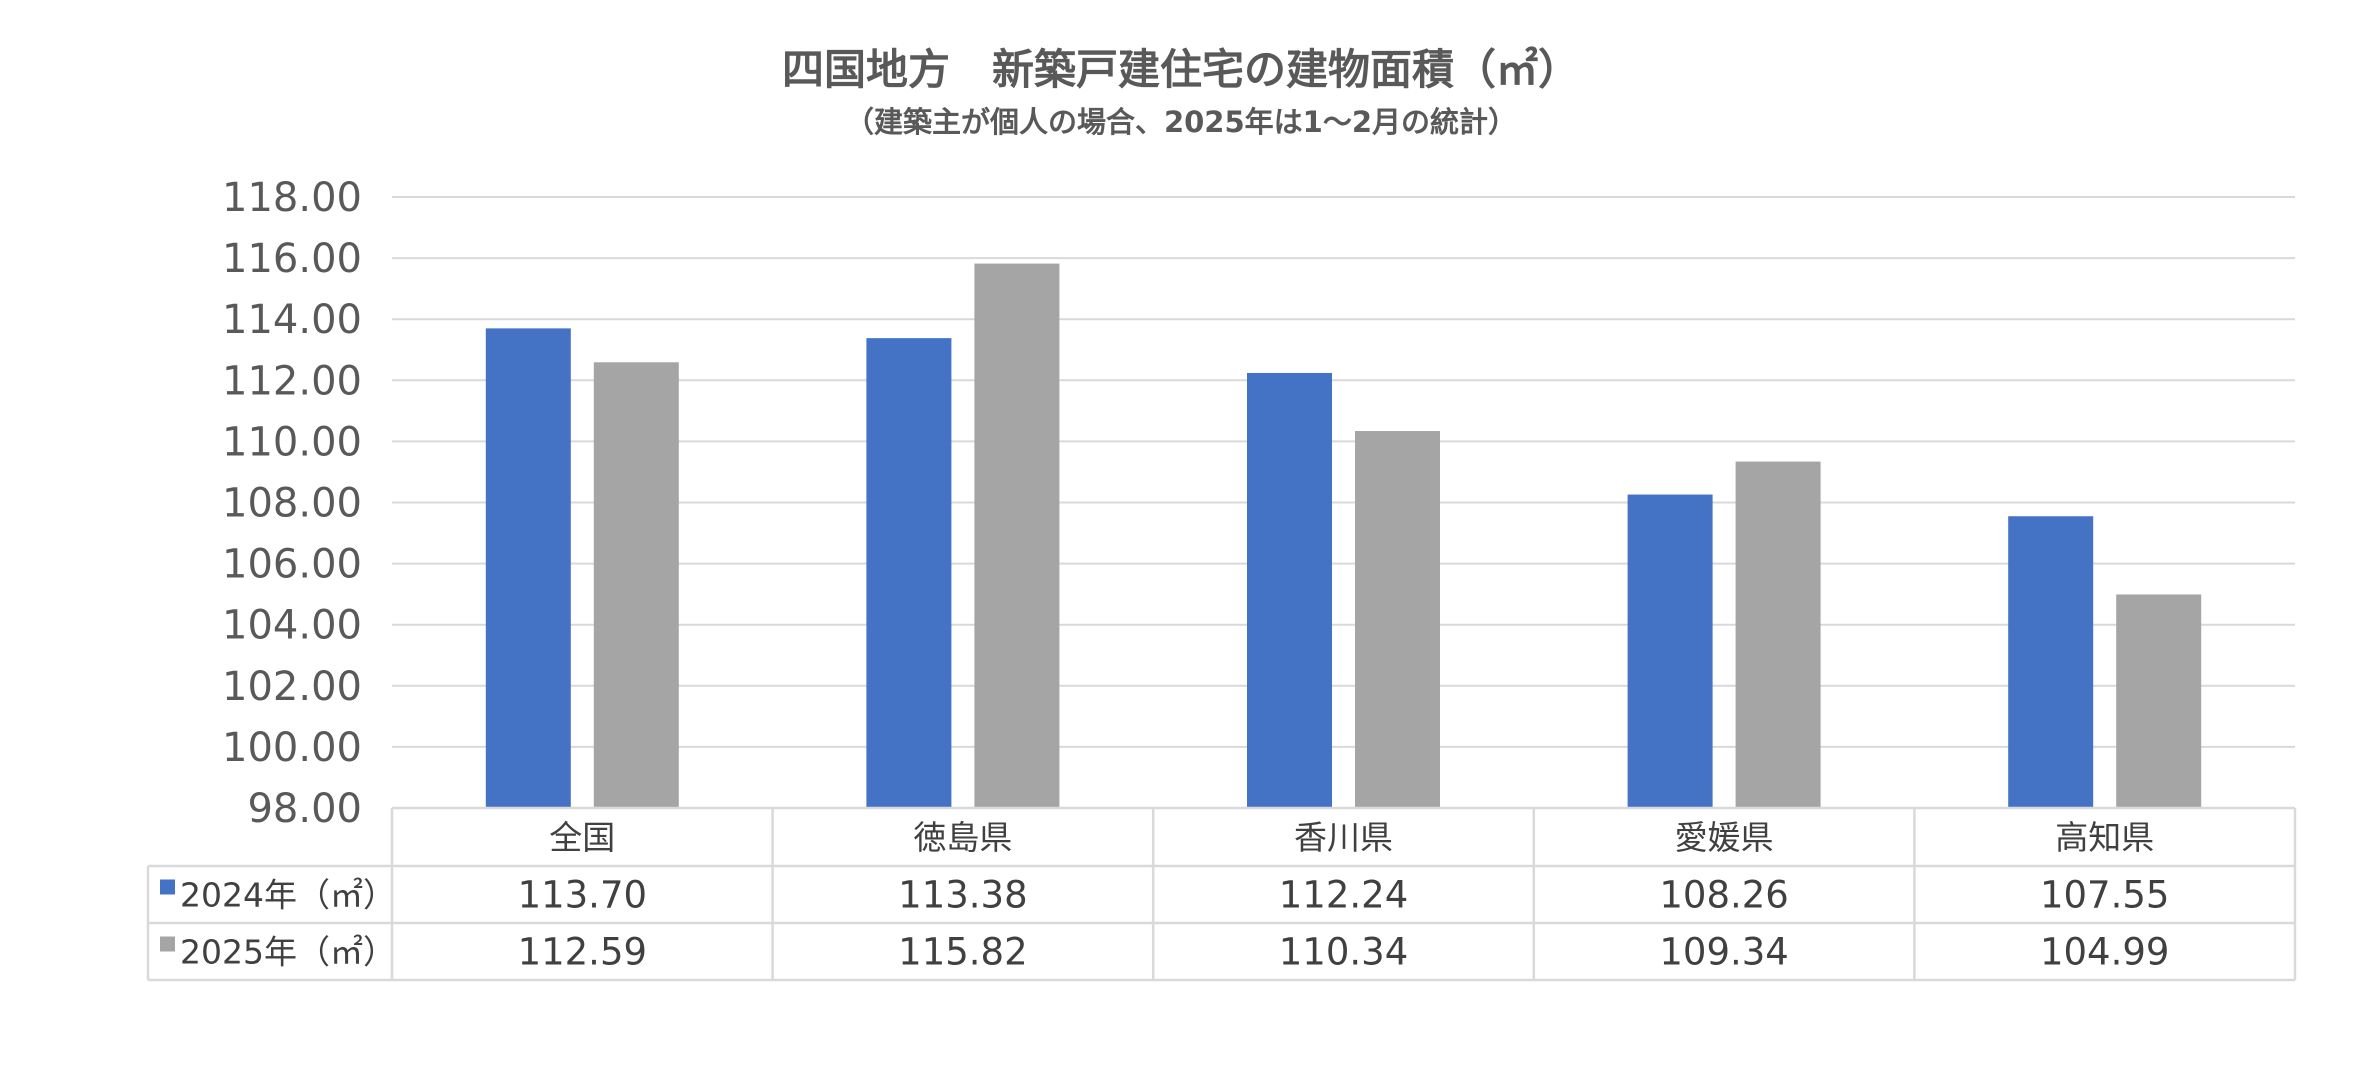 The image size is (2362, 1069). What do you see at coordinates (1724, 837) in the screenshot?
I see `category-label: 愛媛県` at bounding box center [1724, 837].